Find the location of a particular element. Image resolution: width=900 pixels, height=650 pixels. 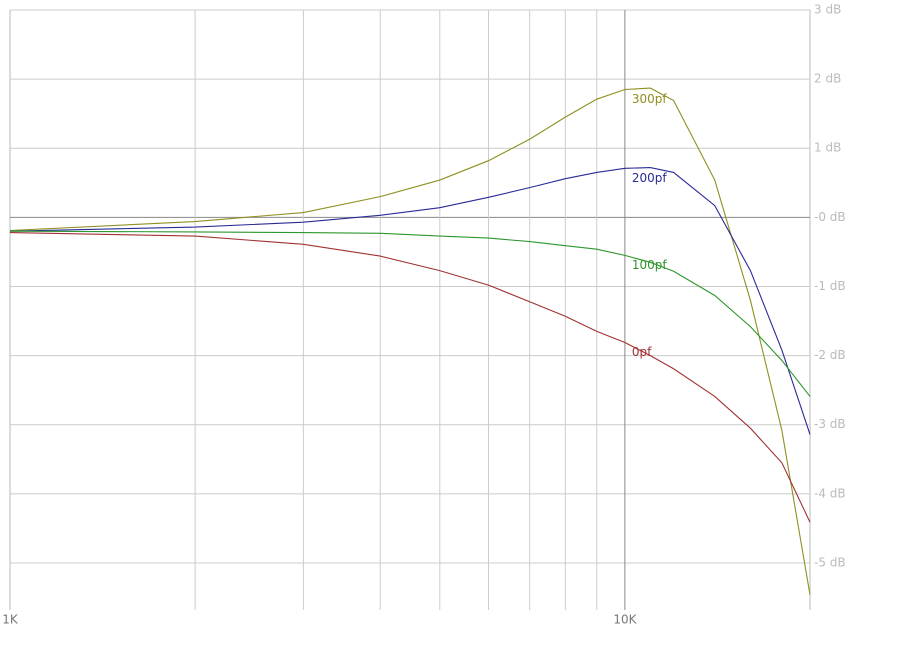

series-label: 100pf is located at coordinates (650, 265).